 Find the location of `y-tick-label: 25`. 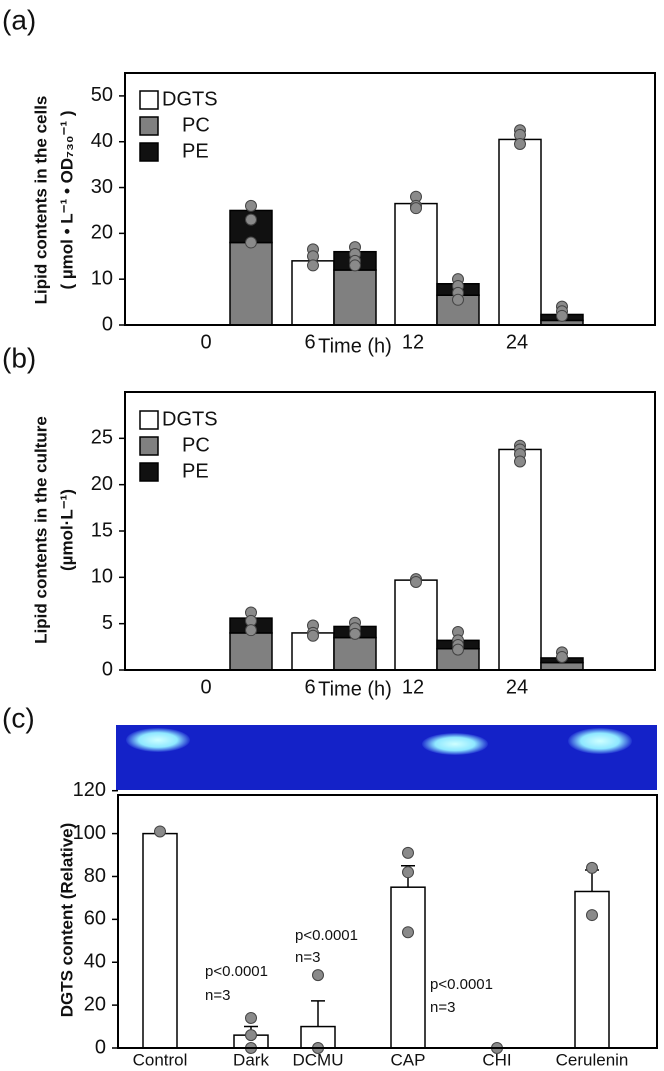

y-tick-label: 25 is located at coordinates (102, 438).